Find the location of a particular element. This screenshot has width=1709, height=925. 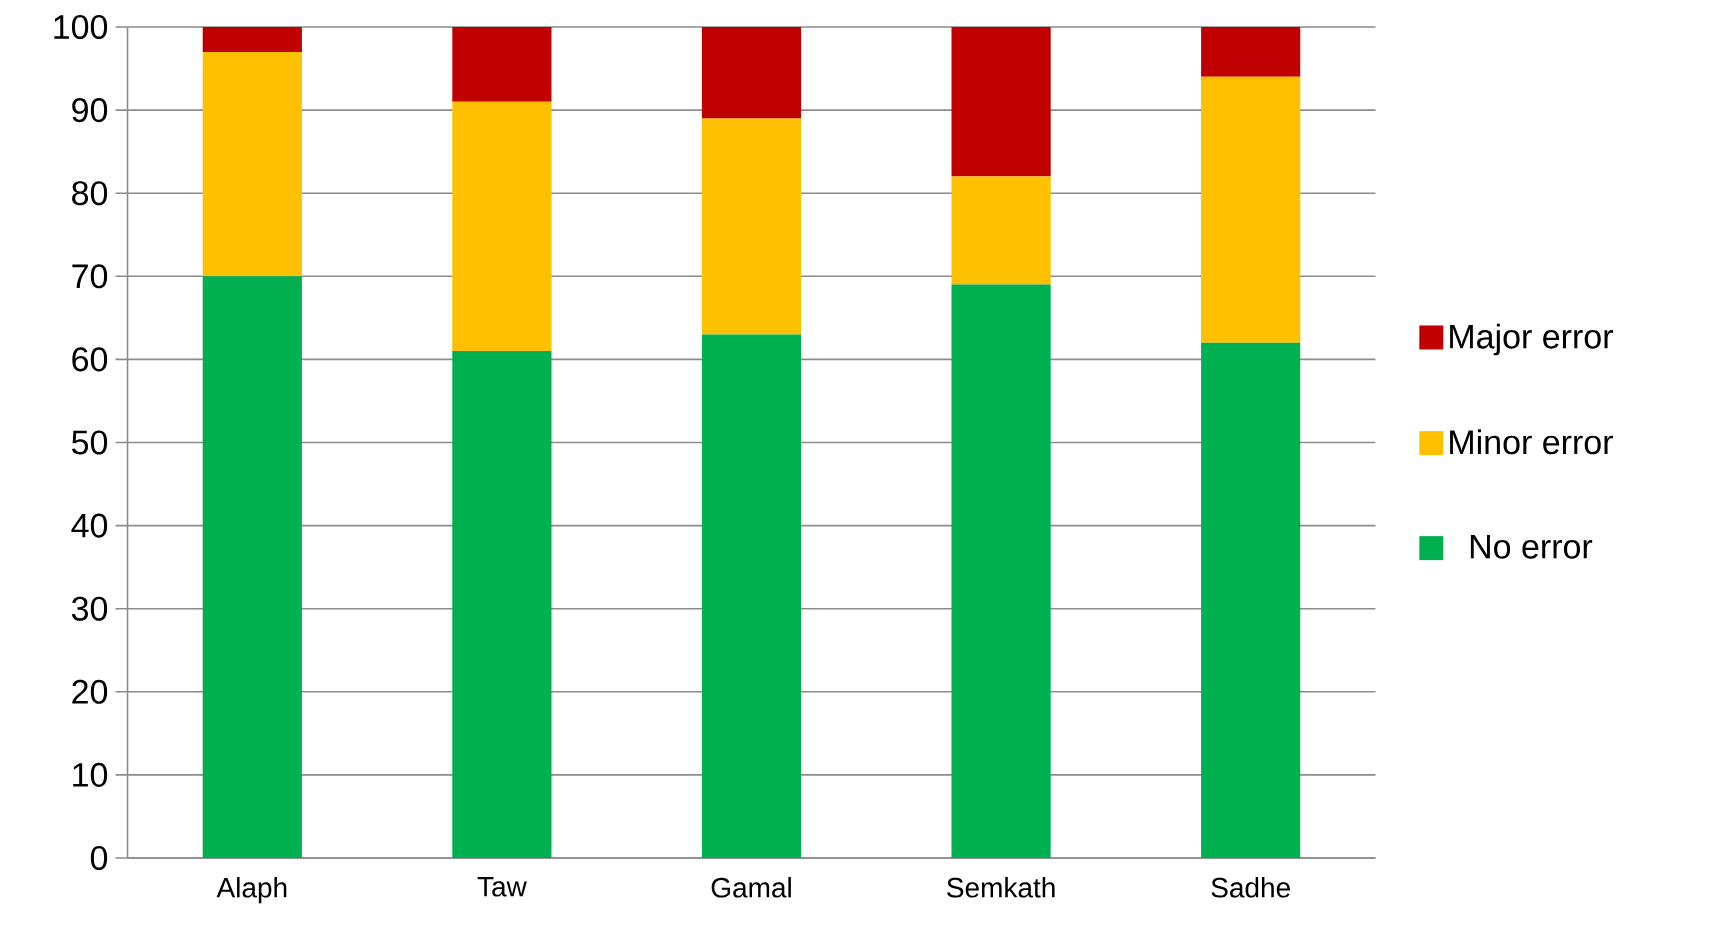

y-tick-label: 40 is located at coordinates (89, 525).